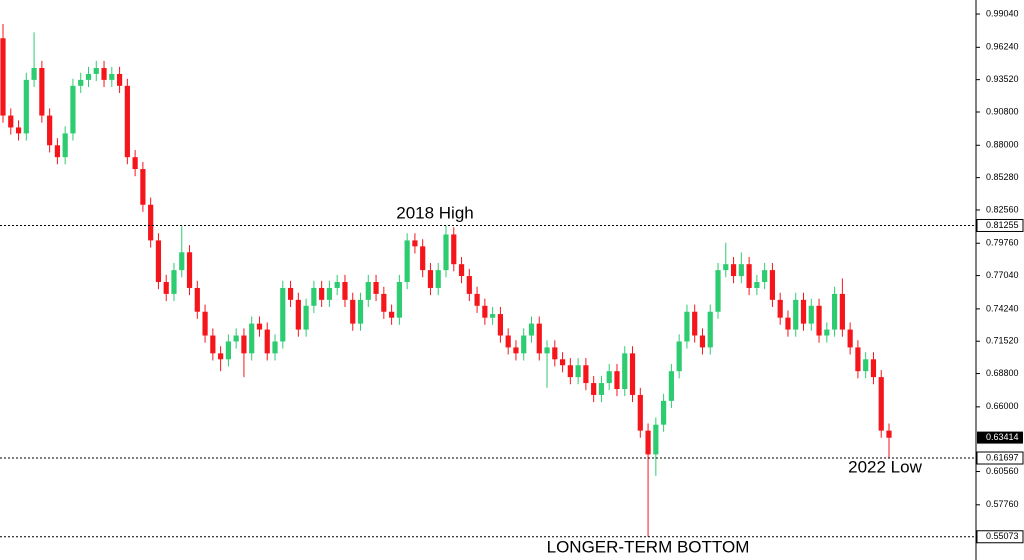 The height and width of the screenshot is (560, 1024). I want to click on y-tick-label: 0.82560, so click(1002, 209).